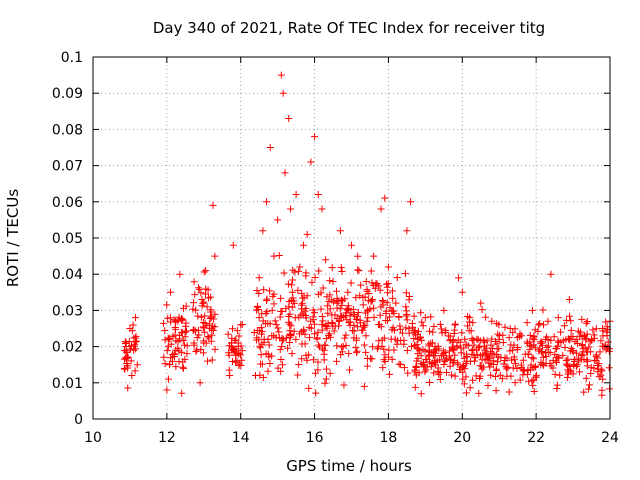 Image resolution: width=640 pixels, height=480 pixels. Describe the element at coordinates (67, 275) in the screenshot. I see `y-tick-label: 0.04` at that location.